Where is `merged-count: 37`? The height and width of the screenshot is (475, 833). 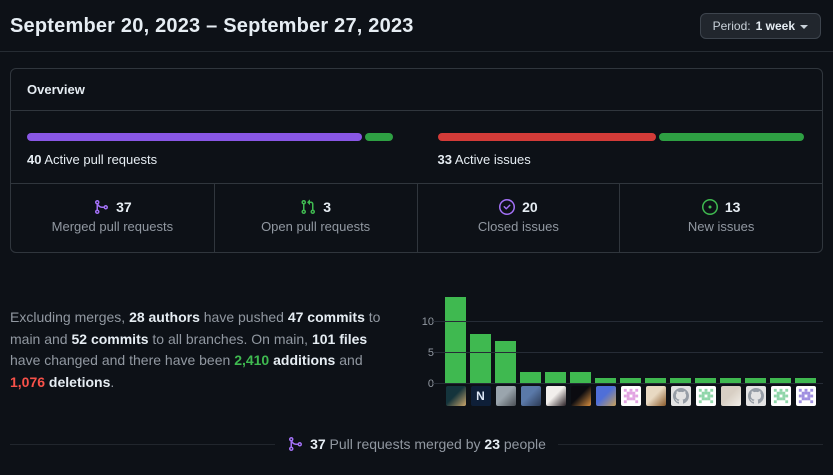 merged-count: 37 is located at coordinates (318, 444).